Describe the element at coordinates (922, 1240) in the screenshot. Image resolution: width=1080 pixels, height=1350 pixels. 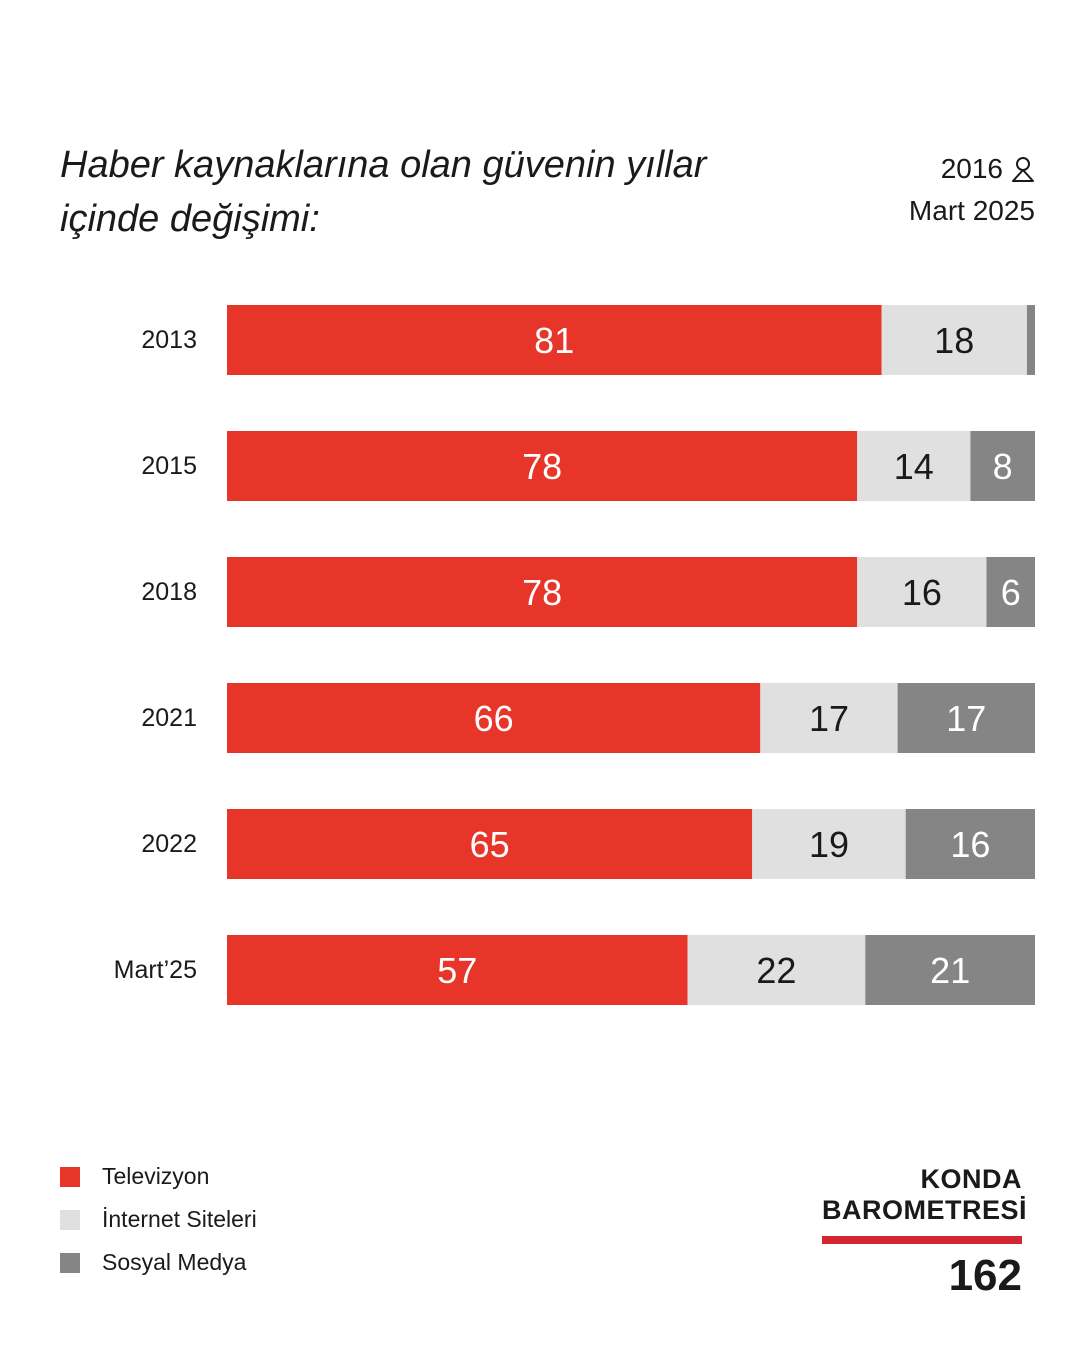
I see `brand-accent-bar` at that location.